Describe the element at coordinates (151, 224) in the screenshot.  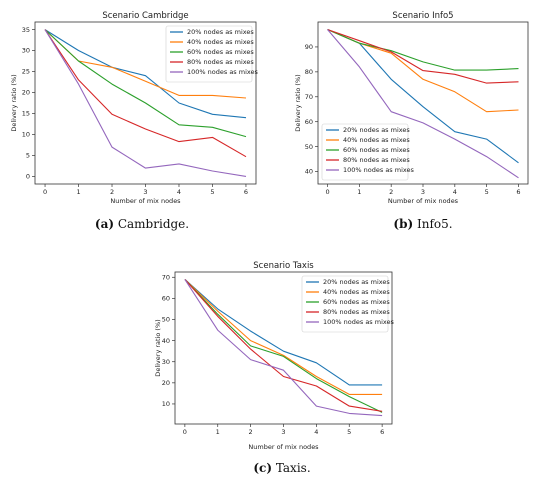
I see `caption-text: Cambridge.` at that location.